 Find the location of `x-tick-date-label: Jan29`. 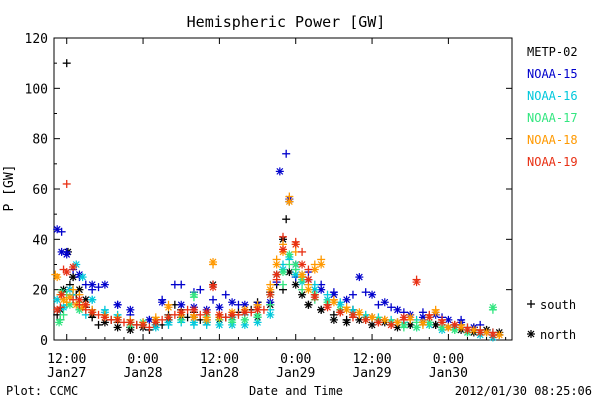

x-tick-date-label: Jan29 is located at coordinates (295, 373).